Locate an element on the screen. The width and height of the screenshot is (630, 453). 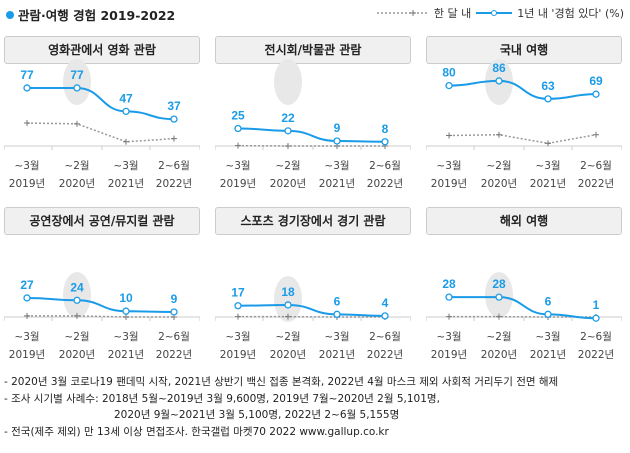
panel-title: 공연장에서 공연/뮤지컬 관람 is located at coordinates (102, 221).